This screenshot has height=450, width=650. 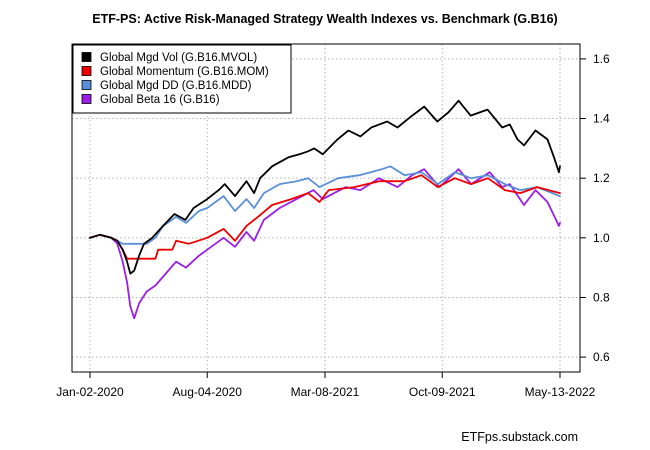 I want to click on y-tick-label: 1.4, so click(x=601, y=119).